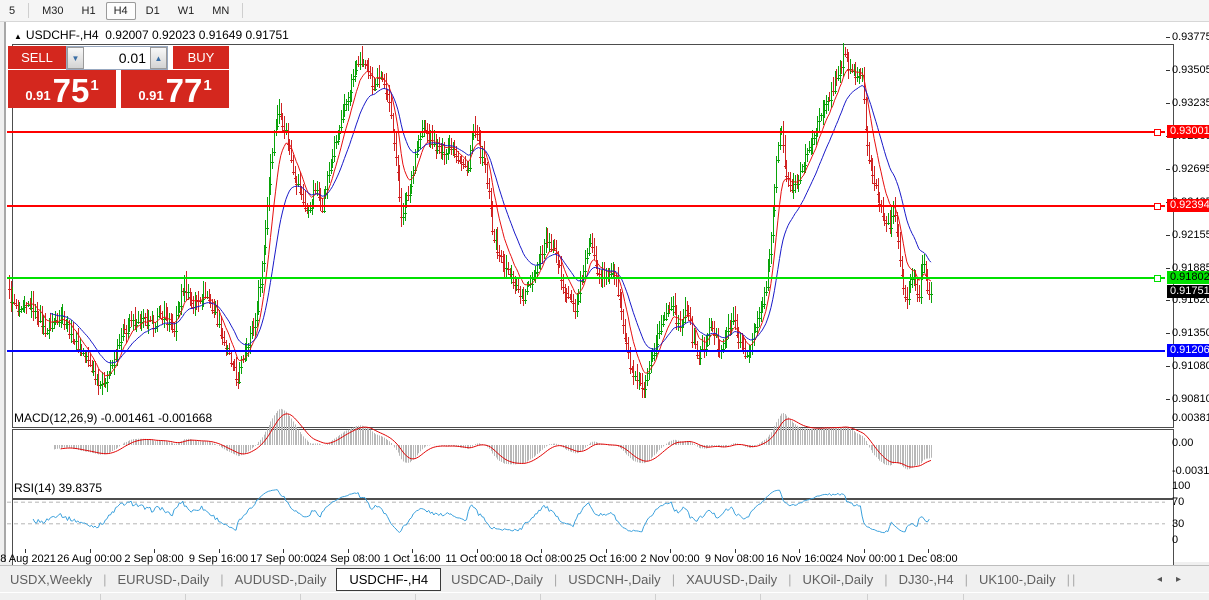 The image size is (1209, 600). Describe the element at coordinates (1185, 579) in the screenshot. I see `tab-scroll-right-icon: ▸` at that location.